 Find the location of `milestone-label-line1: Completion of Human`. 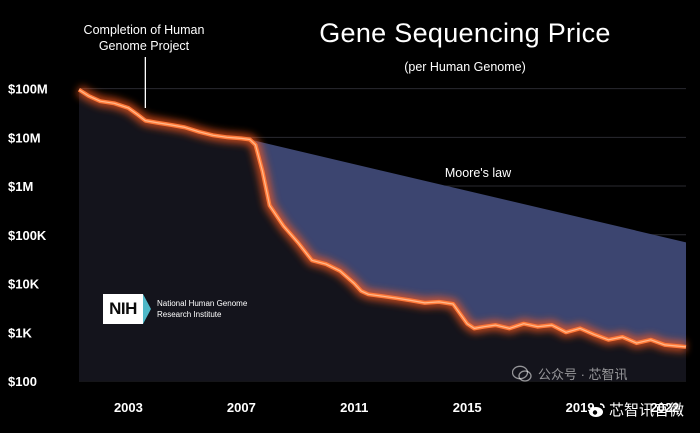

milestone-label-line1: Completion of Human is located at coordinates (144, 30).